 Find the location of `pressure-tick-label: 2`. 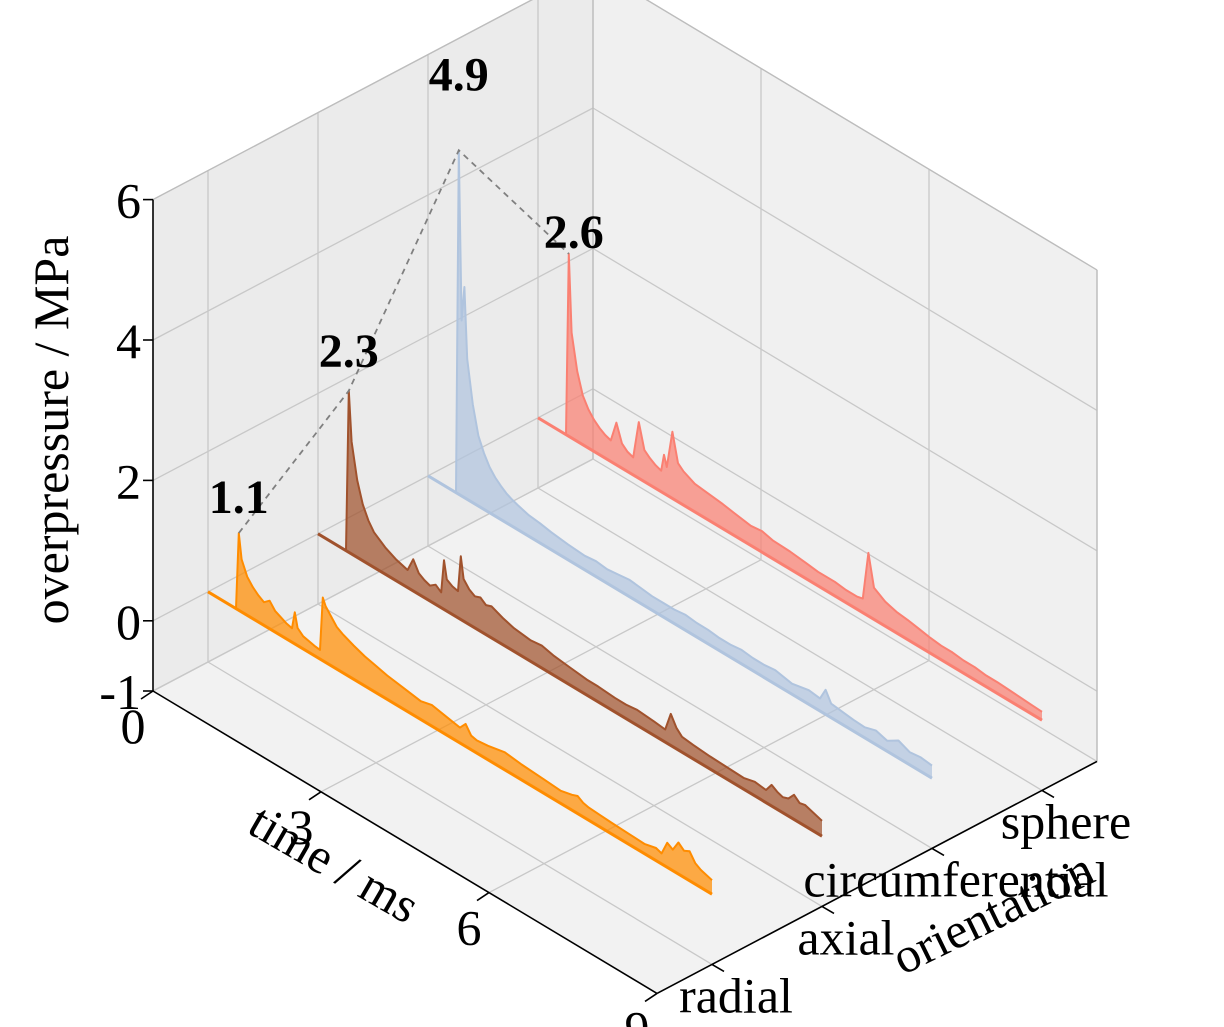

pressure-tick-label: 2 is located at coordinates (128, 481).